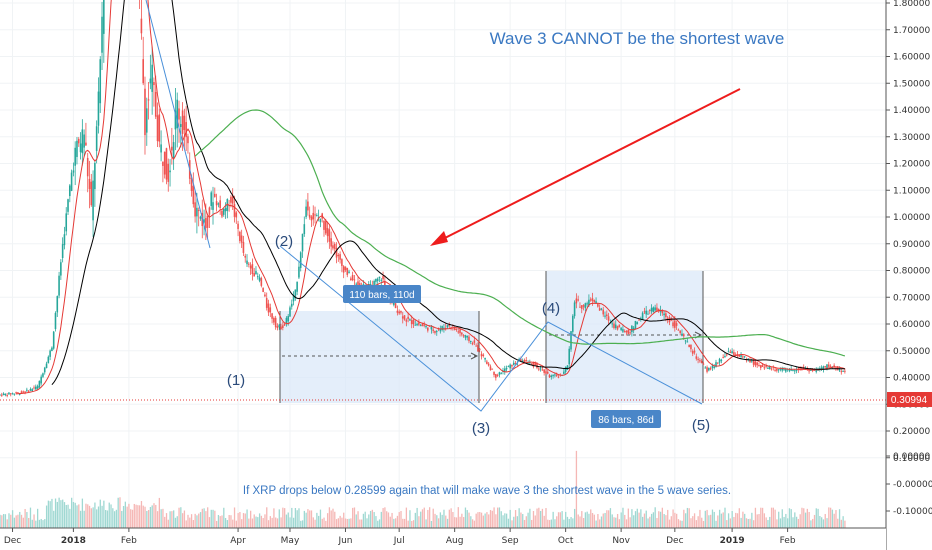 The width and height of the screenshot is (932, 550). What do you see at coordinates (510, 541) in the screenshot?
I see `x-tick-label: Sep` at bounding box center [510, 541].